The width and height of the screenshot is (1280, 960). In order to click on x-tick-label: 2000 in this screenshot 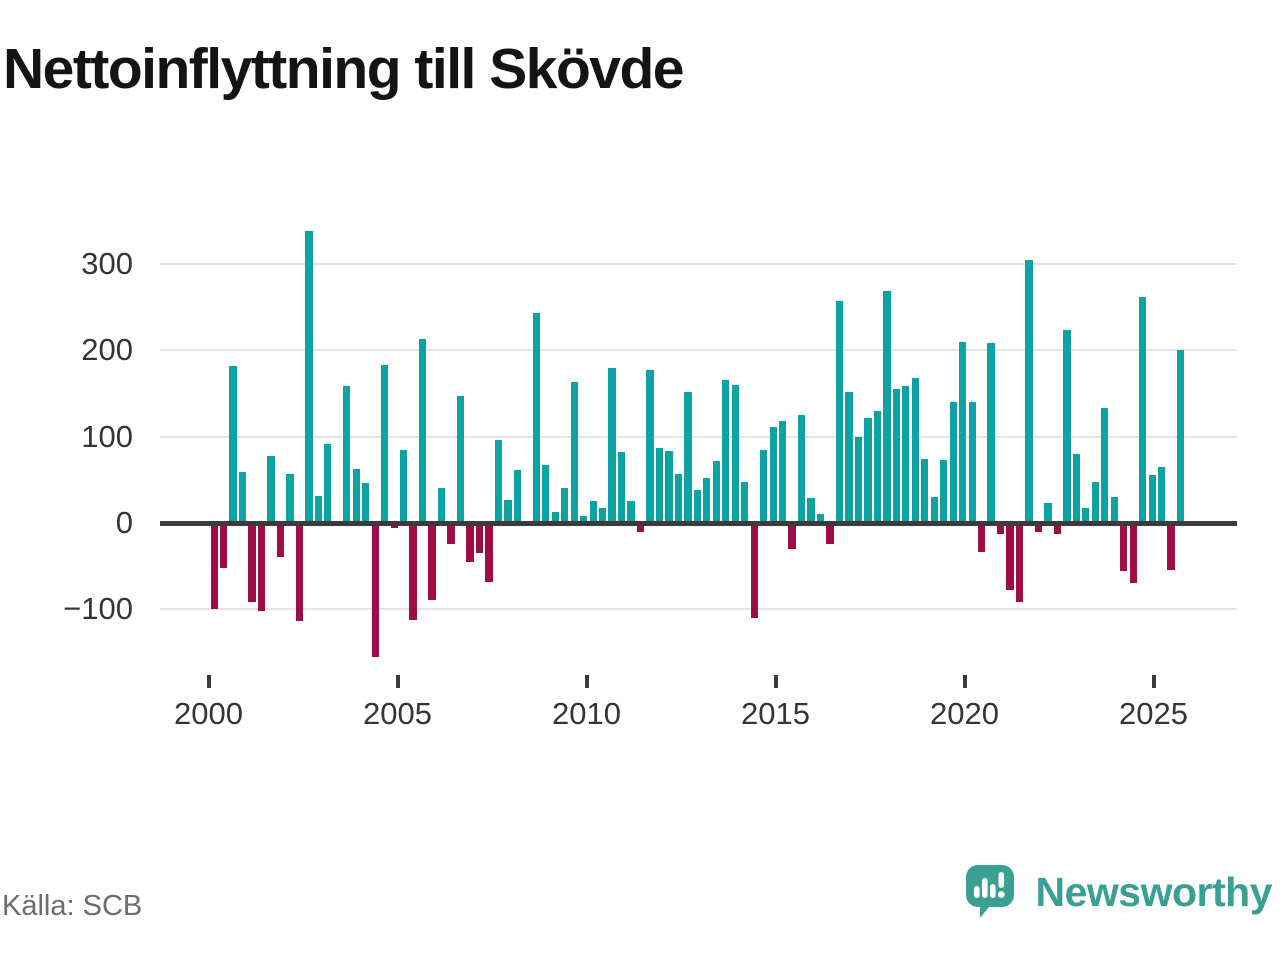, I will do `click(208, 713)`.